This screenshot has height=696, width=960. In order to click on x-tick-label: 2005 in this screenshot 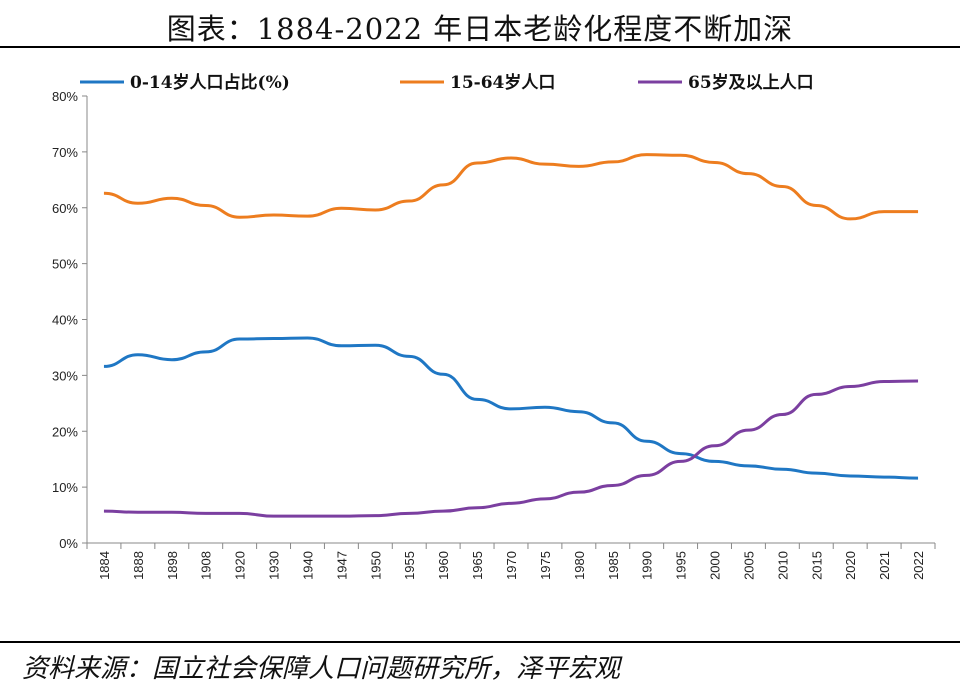, I will do `click(748, 565)`.